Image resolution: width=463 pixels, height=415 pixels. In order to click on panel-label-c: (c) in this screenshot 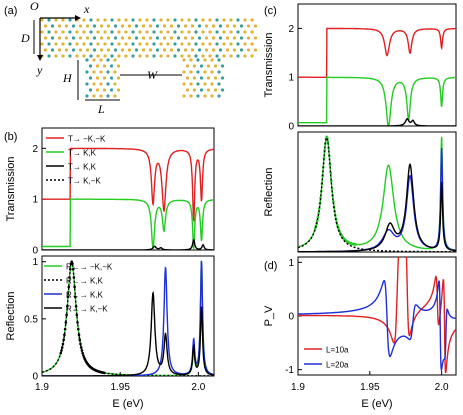, I will do `click(270, 11)`.